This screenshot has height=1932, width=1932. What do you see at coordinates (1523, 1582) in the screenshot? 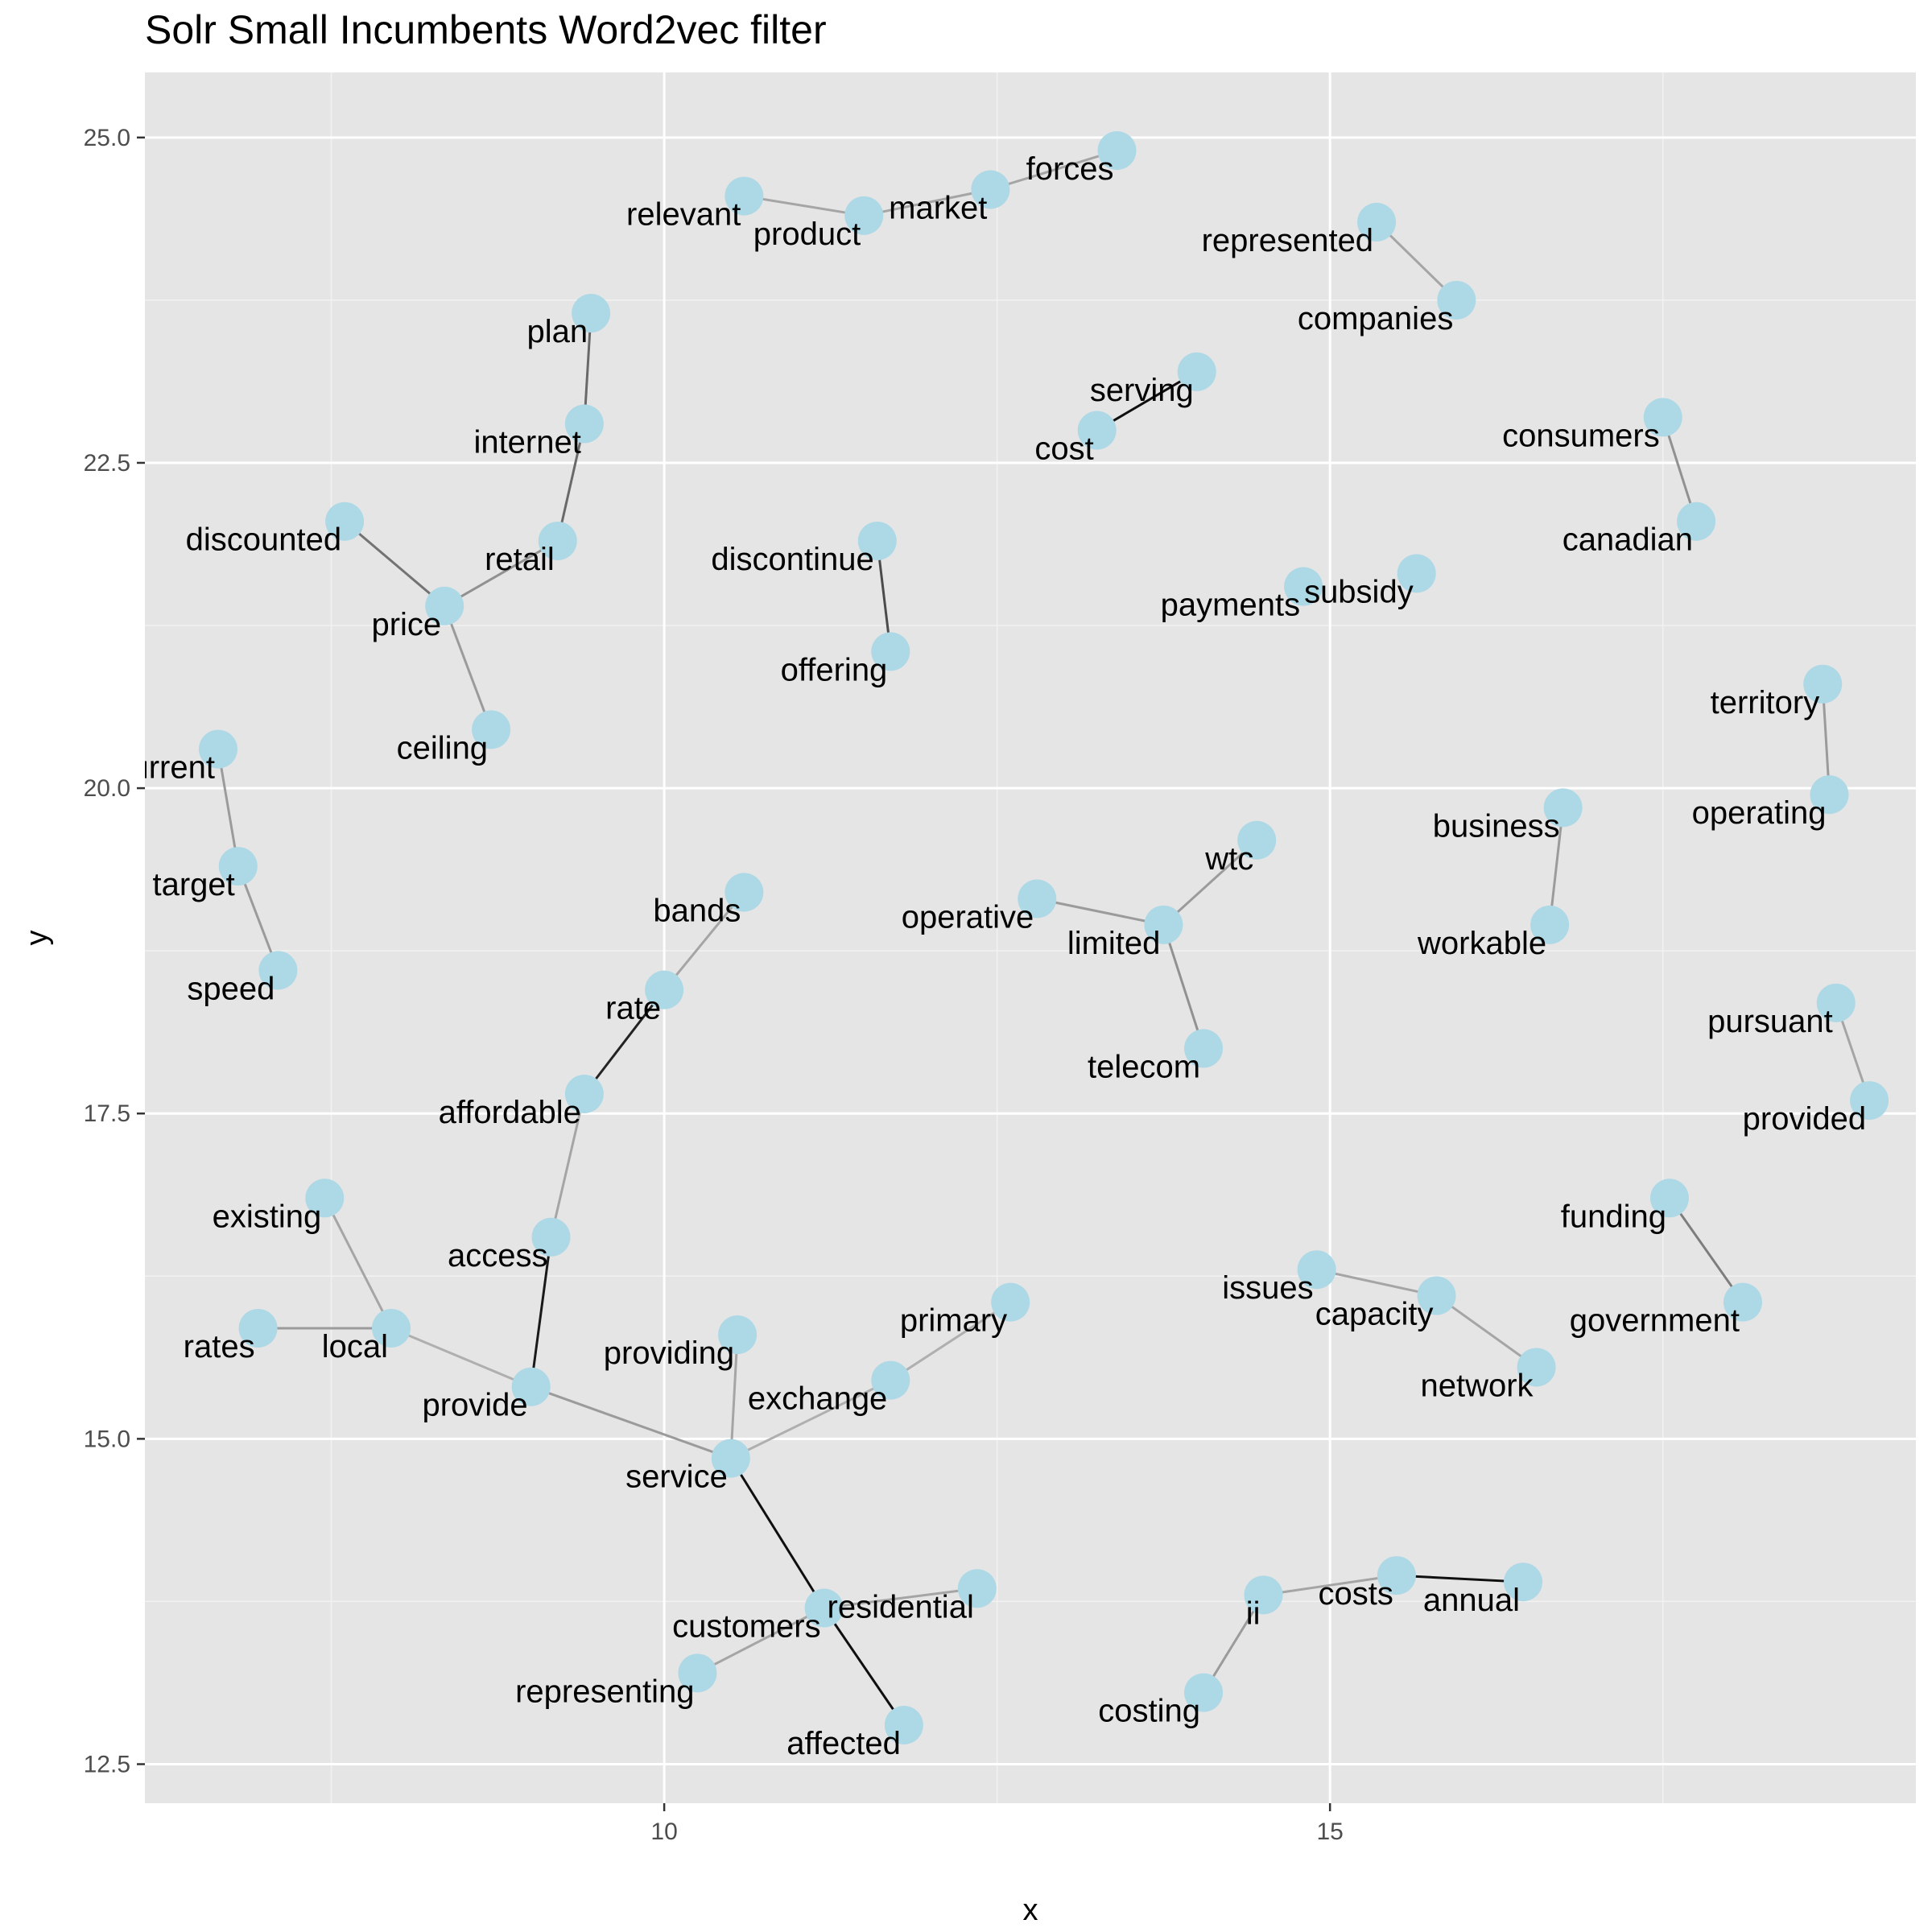
I see `node-annual` at bounding box center [1523, 1582].